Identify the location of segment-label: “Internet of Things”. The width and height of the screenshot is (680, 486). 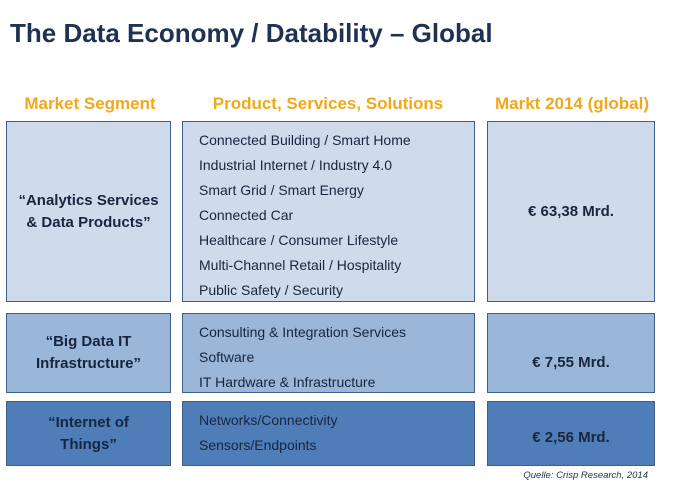
(88, 433).